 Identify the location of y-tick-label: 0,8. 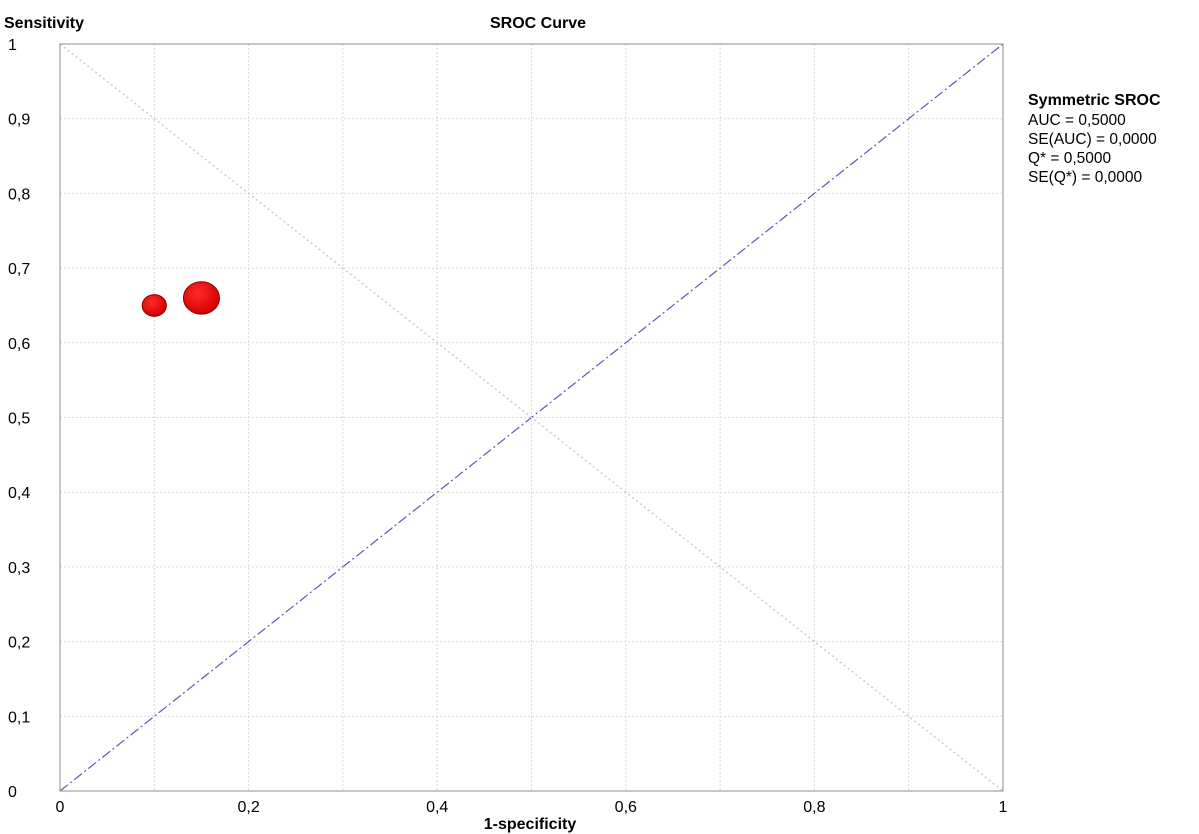
(19, 194).